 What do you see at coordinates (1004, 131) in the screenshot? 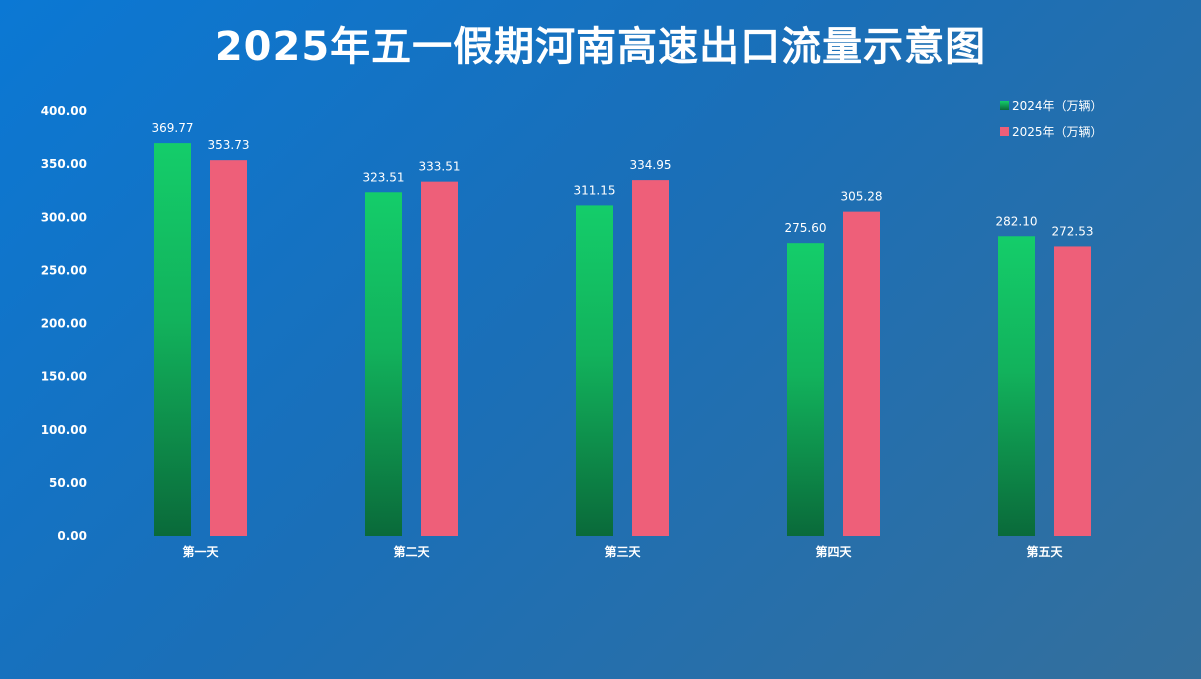
I see `legend-swatch-2025` at bounding box center [1004, 131].